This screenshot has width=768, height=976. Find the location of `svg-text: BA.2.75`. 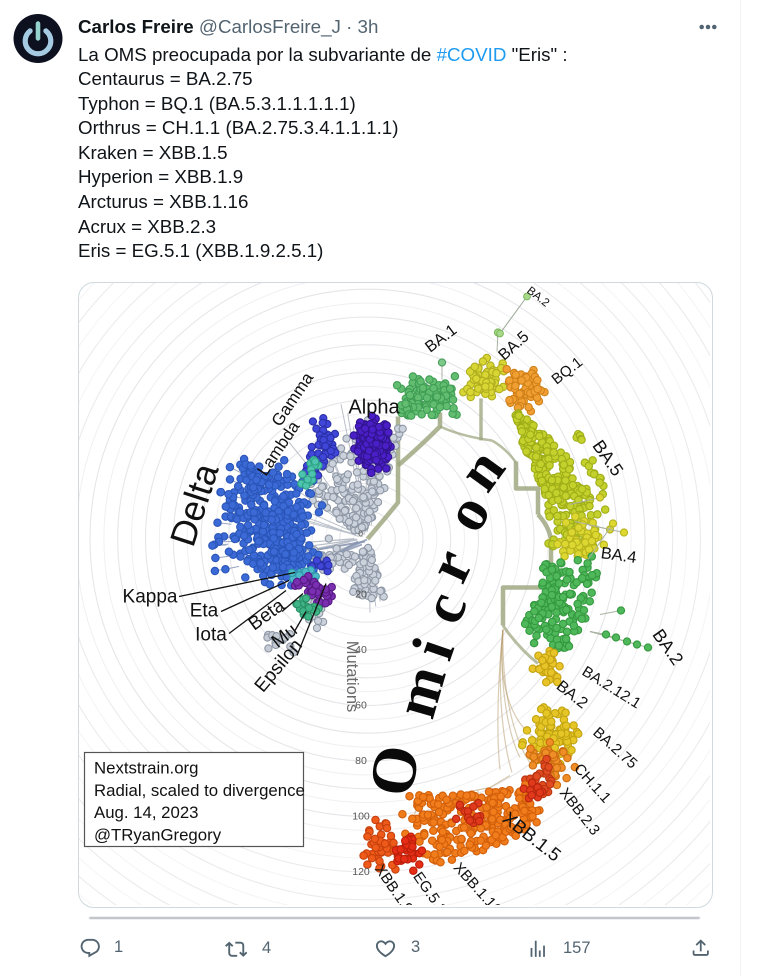

svg-text: BA.2.75 is located at coordinates (614, 748).